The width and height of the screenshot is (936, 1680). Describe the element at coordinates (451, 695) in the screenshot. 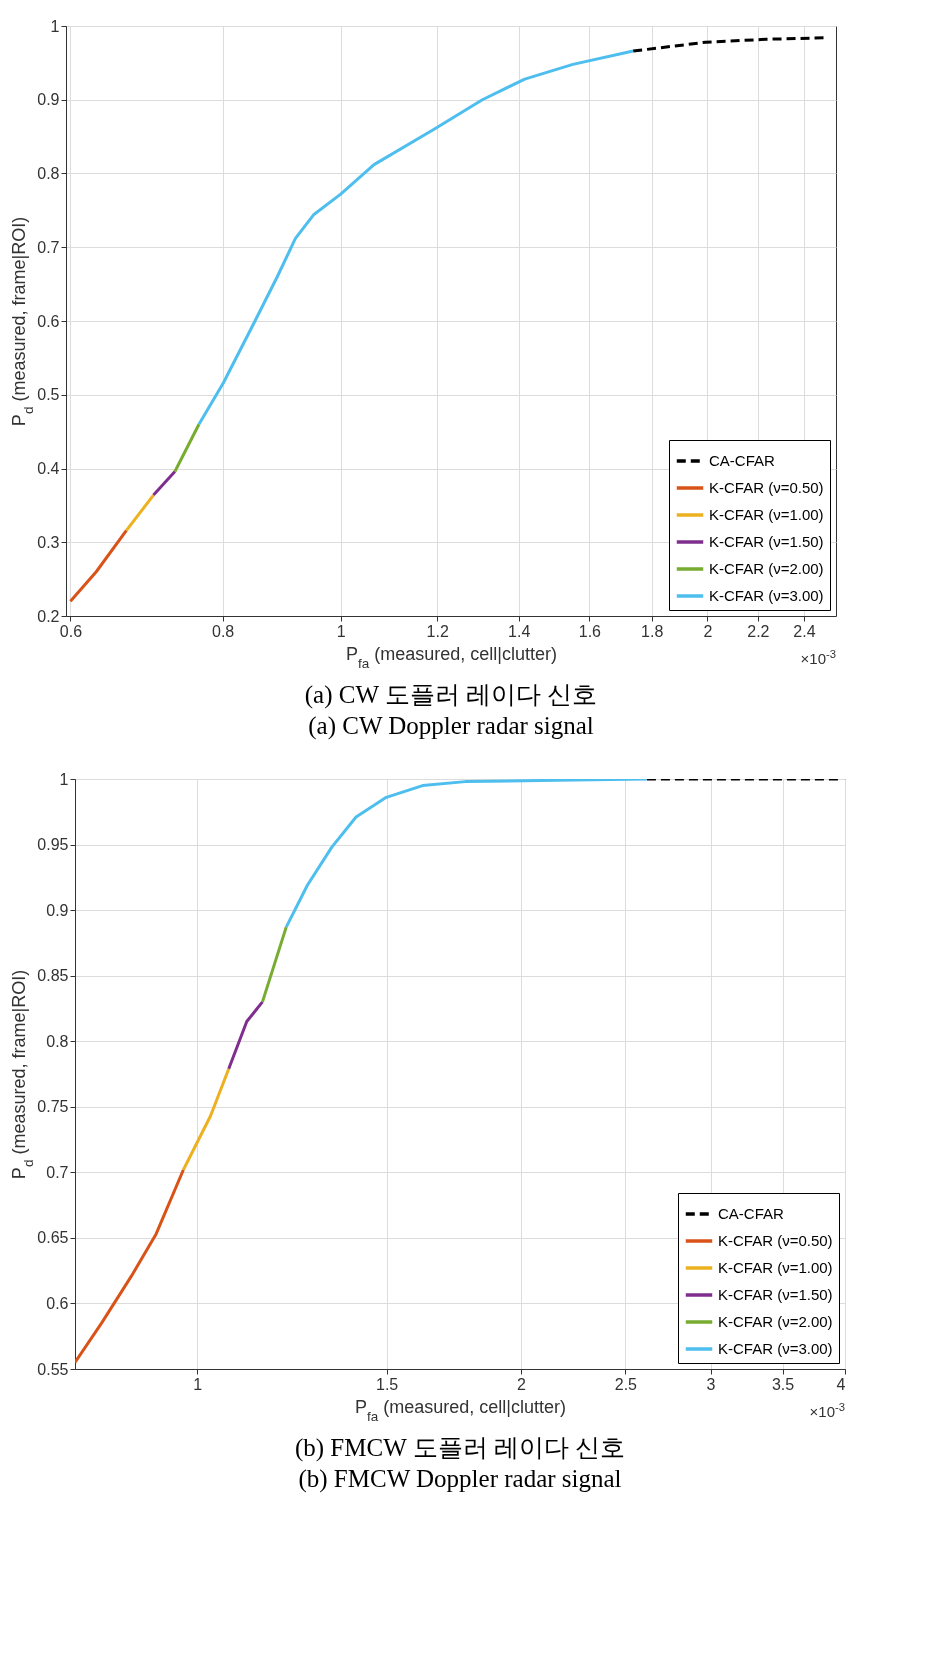

I see `text: (a) CW 도플러 레이다 신호` at that location.